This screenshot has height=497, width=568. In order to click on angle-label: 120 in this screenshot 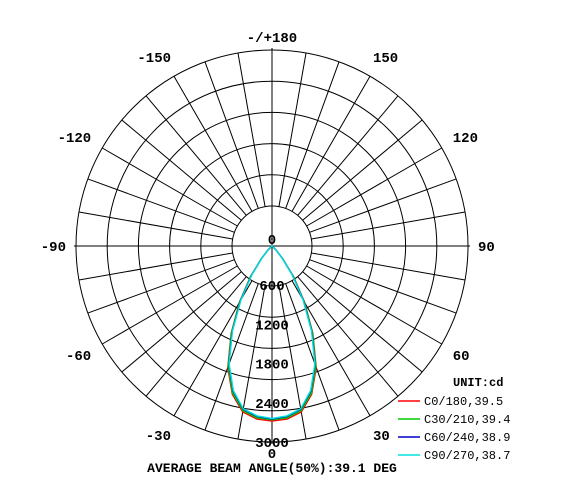, I will do `click(465, 139)`.